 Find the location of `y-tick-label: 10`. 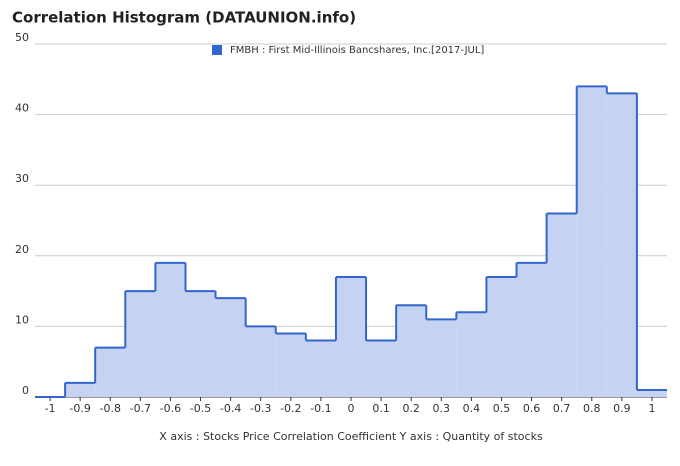

y-tick-label: 10 is located at coordinates (22, 319).